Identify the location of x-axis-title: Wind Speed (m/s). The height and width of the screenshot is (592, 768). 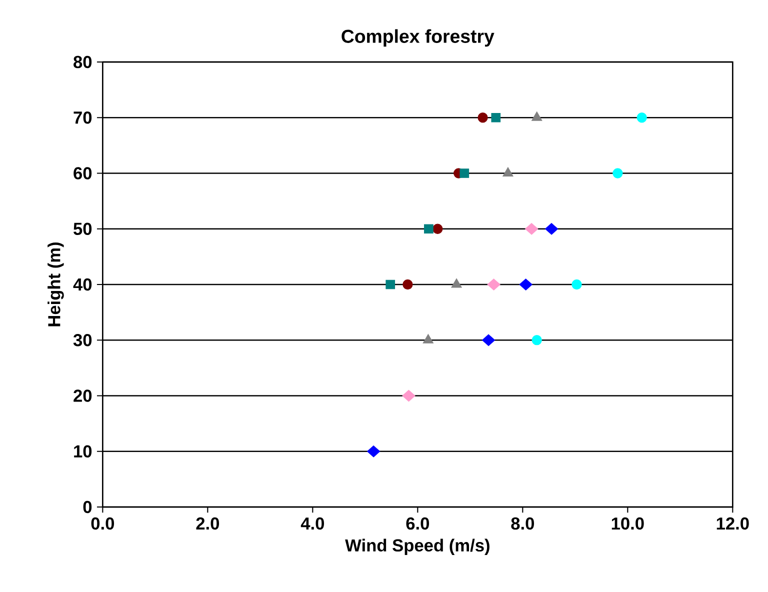
(417, 546).